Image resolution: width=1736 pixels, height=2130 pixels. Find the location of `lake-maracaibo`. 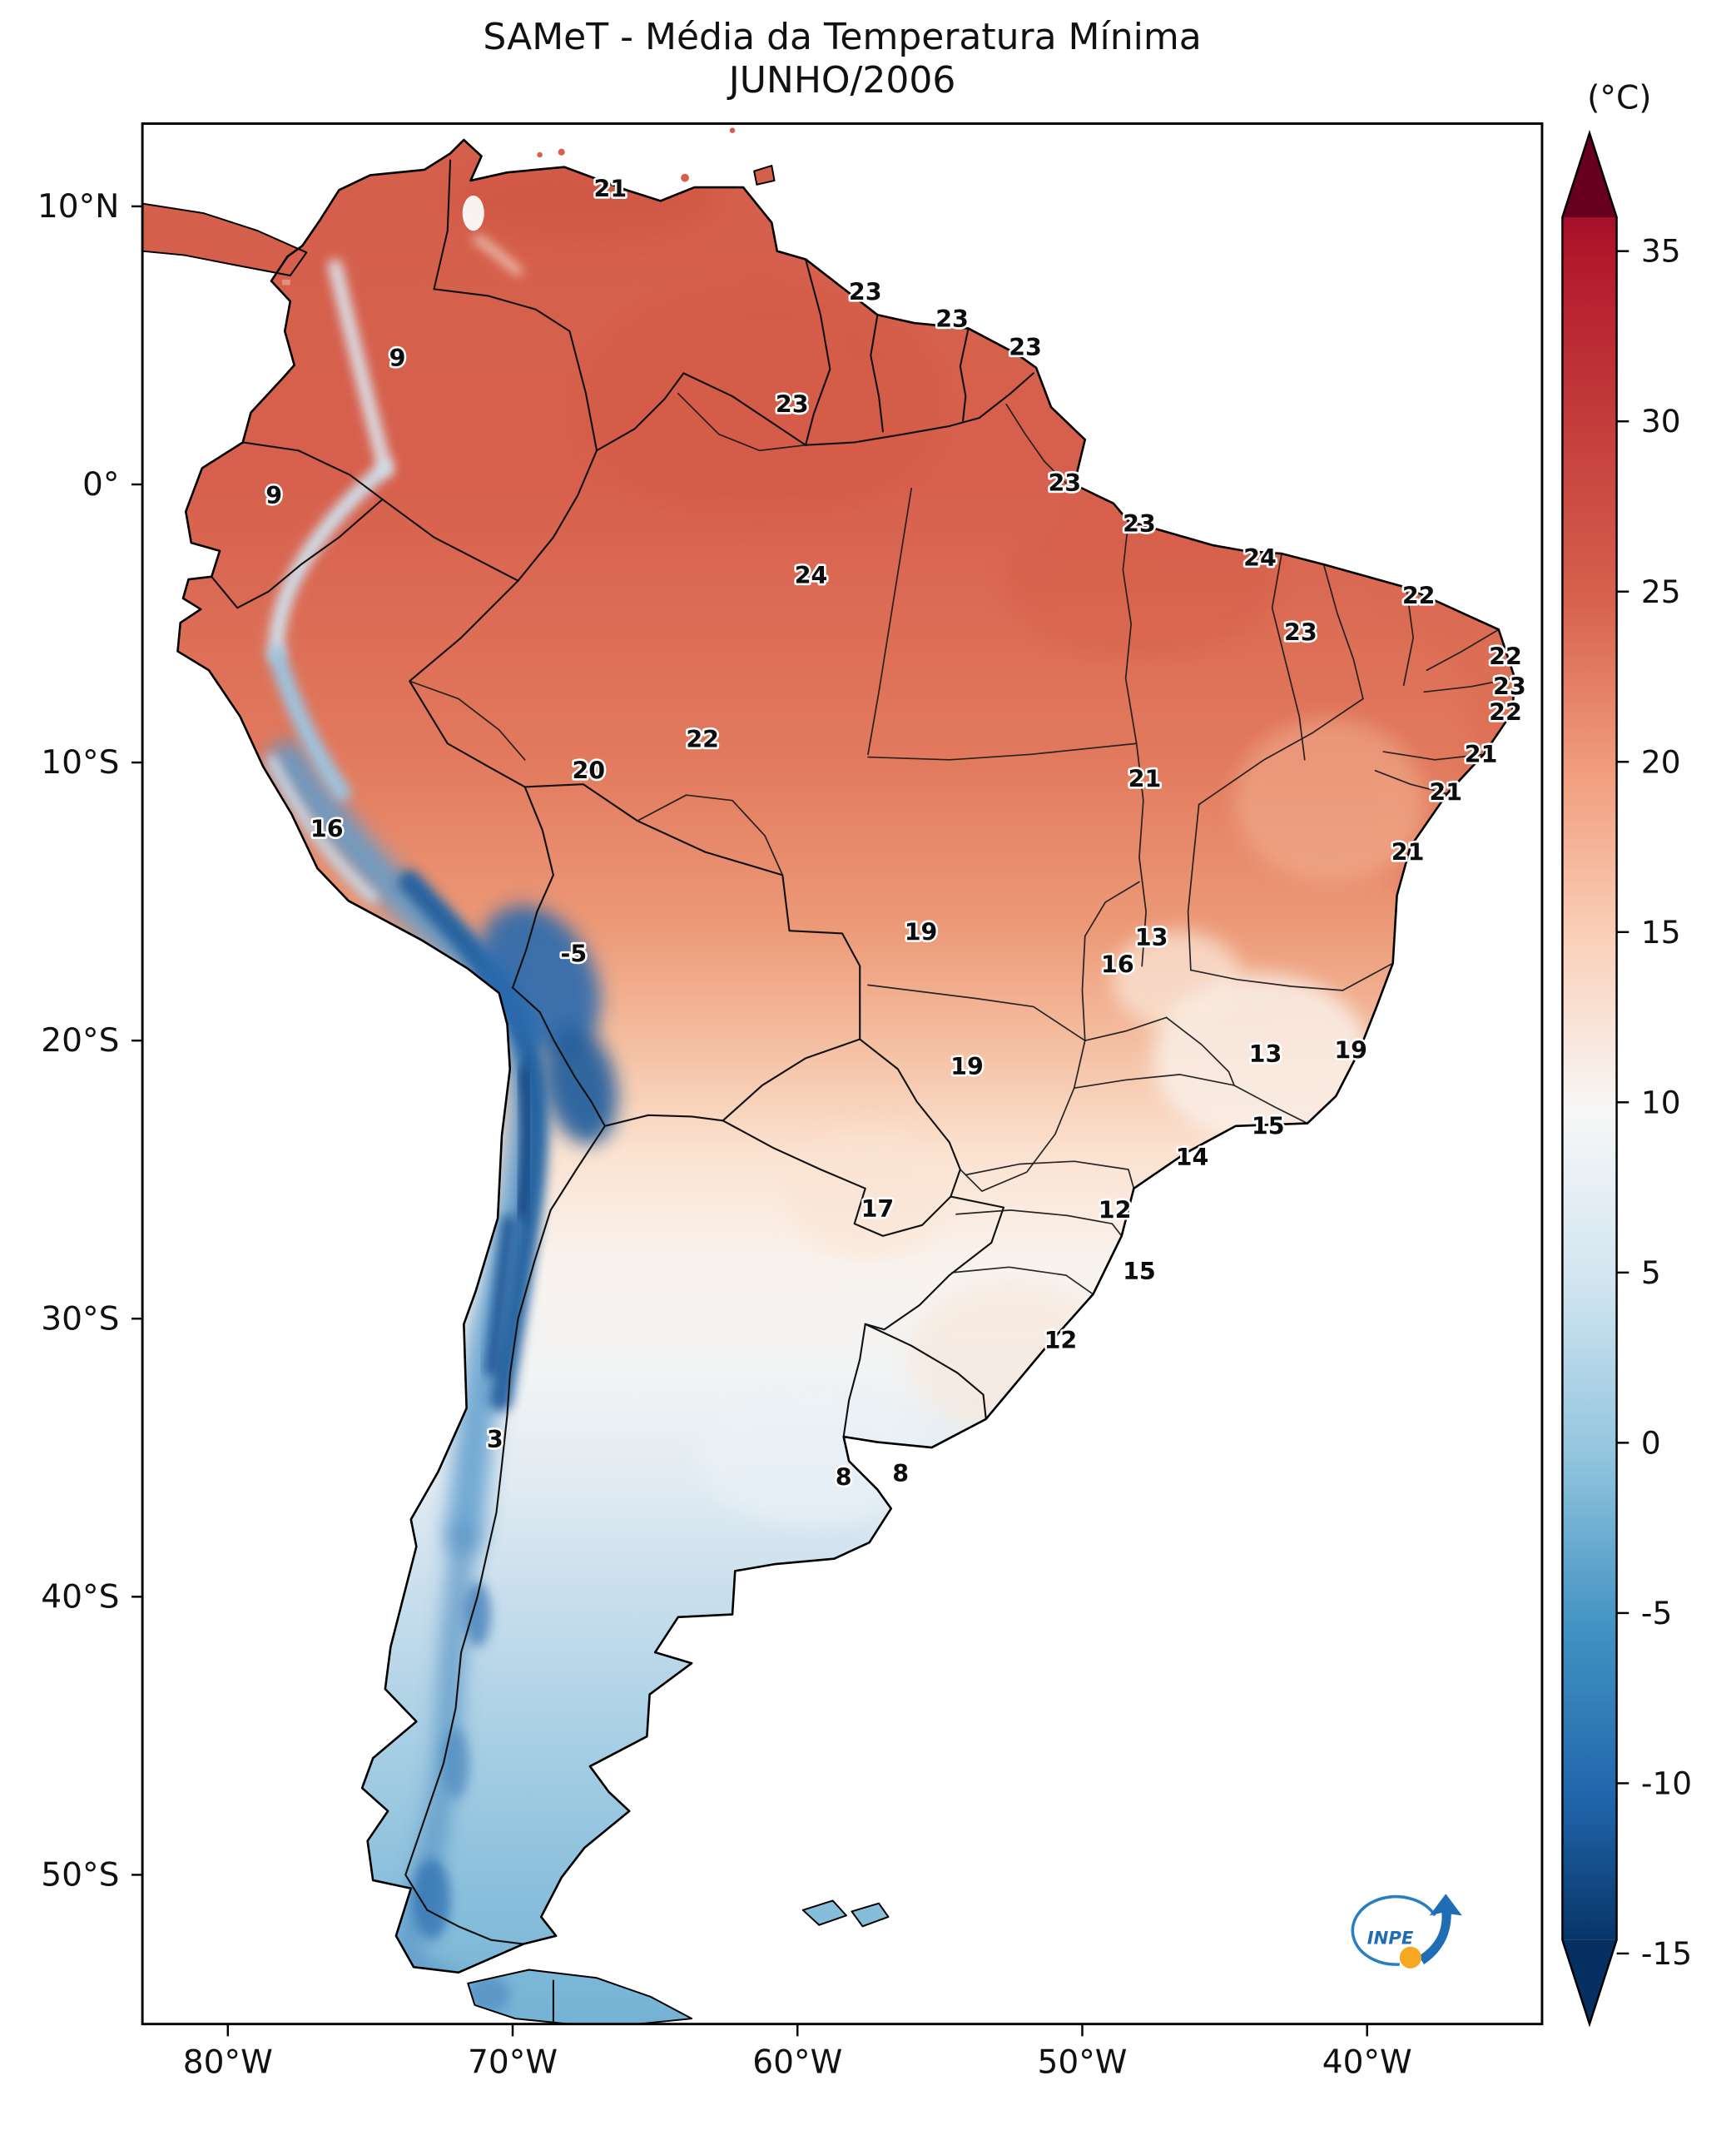

lake-maracaibo is located at coordinates (473, 213).